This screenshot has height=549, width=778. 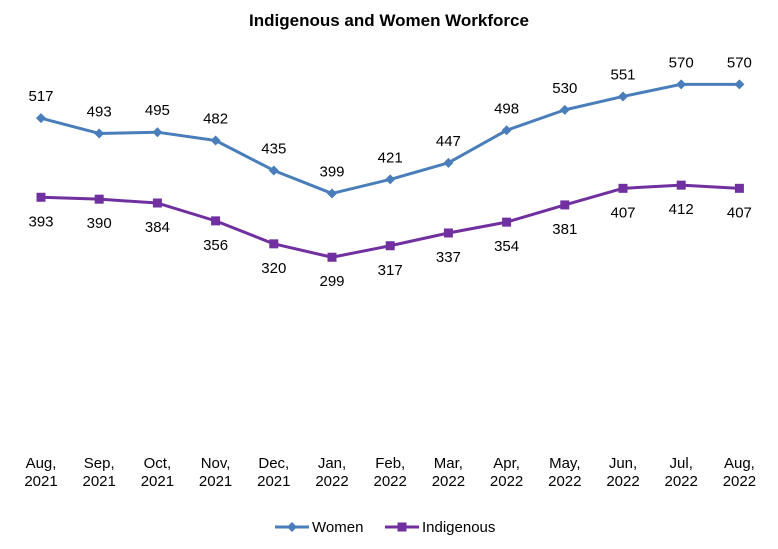 I want to click on x-tick-label: Dec, 2021, so click(x=273, y=472).